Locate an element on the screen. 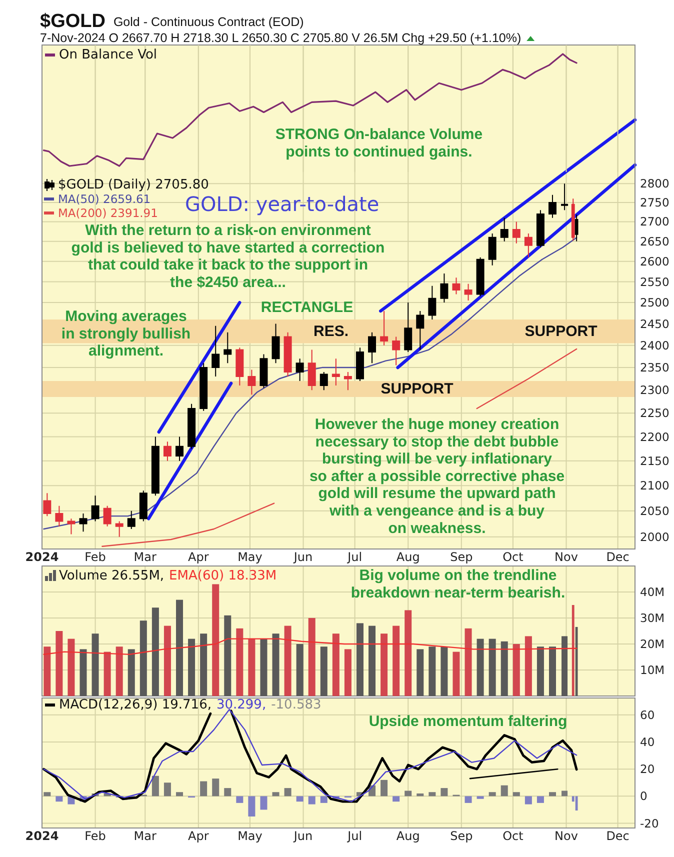  legend-label: On Balance Vol is located at coordinates (108, 55).